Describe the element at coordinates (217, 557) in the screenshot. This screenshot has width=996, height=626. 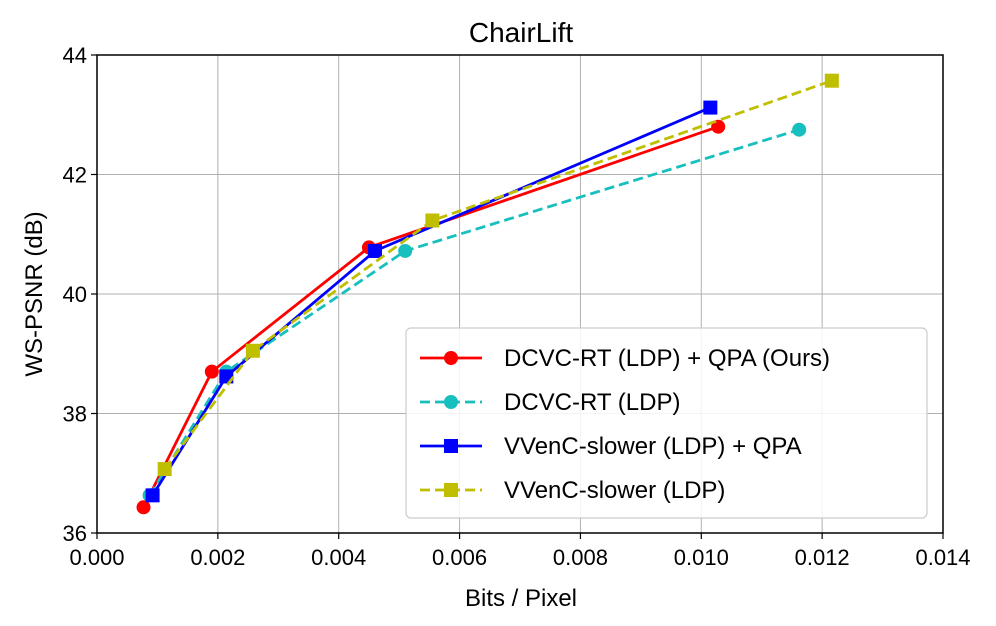
I see `x-tick-label: 0.002` at that location.